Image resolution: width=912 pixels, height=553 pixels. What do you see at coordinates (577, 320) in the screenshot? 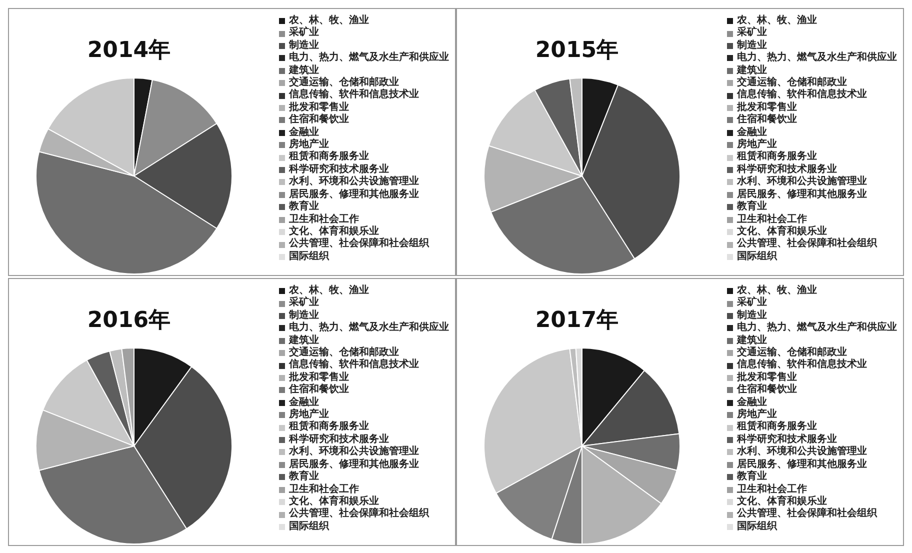
I see `text: 2017年` at bounding box center [577, 320].